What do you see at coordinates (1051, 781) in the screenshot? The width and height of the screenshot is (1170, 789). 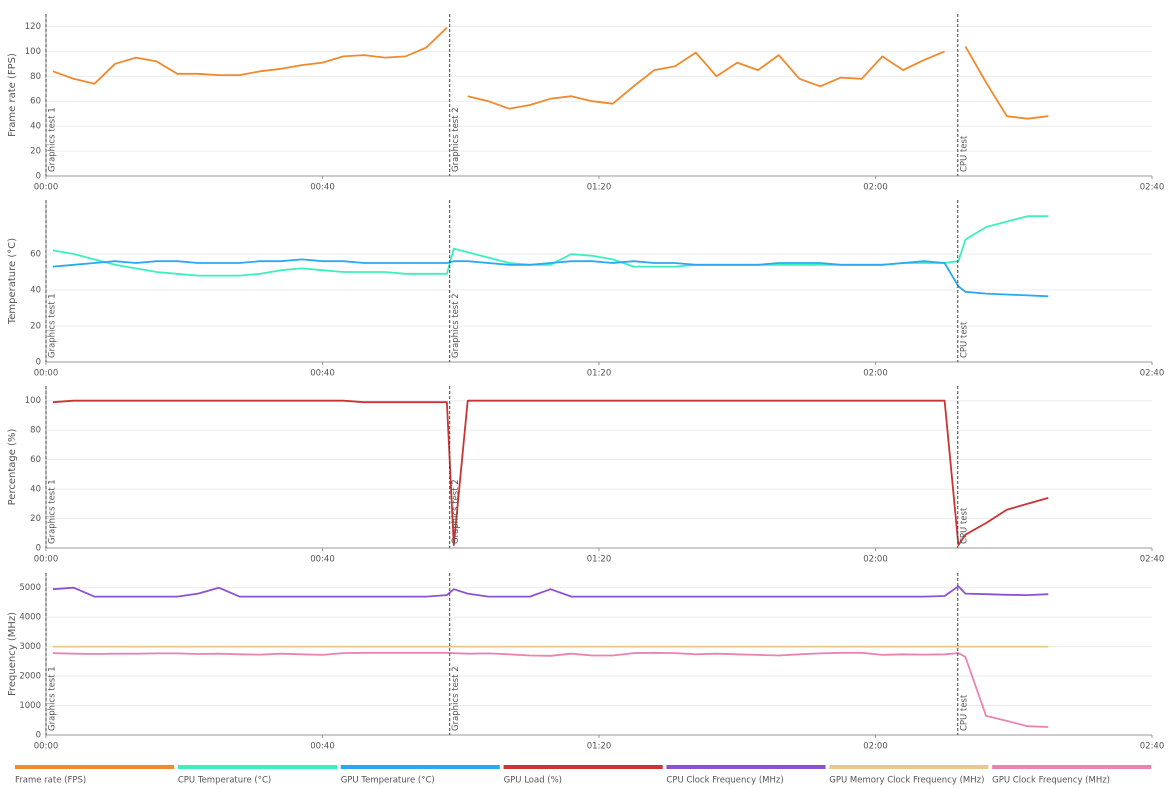 I see `legend-label: GPU Clock Frequency (MHz)` at bounding box center [1051, 781].